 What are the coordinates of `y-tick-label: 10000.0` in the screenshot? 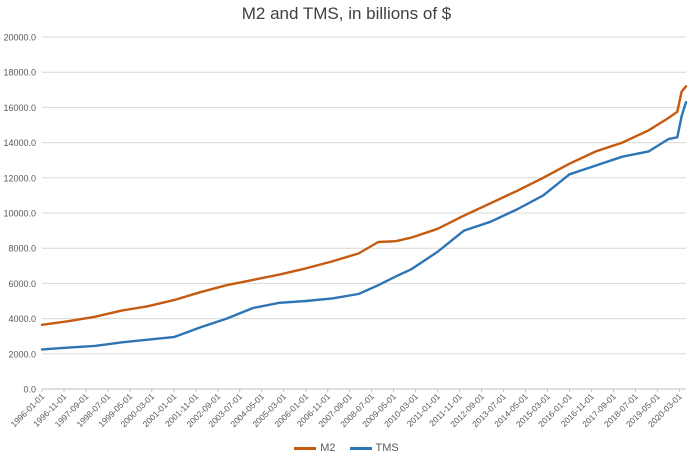 It's located at (19, 214).